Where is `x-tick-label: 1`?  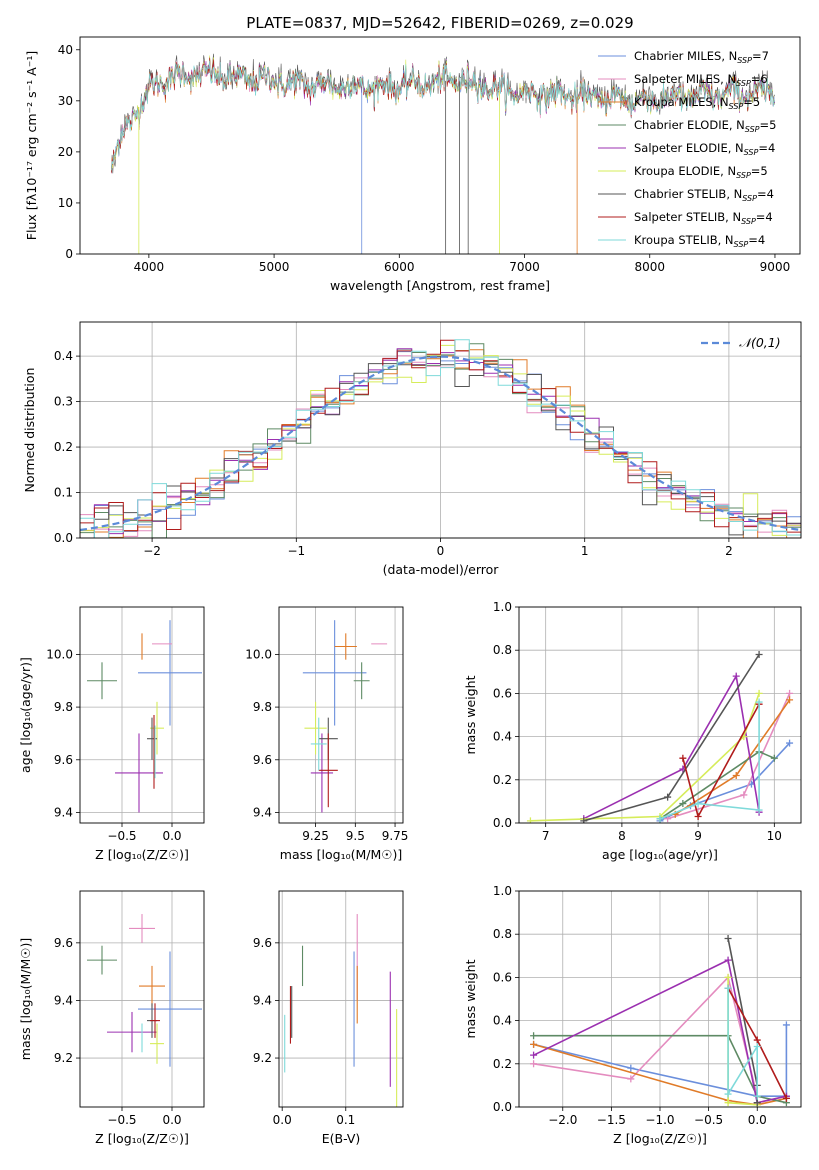 x-tick-label: 1 is located at coordinates (585, 551).